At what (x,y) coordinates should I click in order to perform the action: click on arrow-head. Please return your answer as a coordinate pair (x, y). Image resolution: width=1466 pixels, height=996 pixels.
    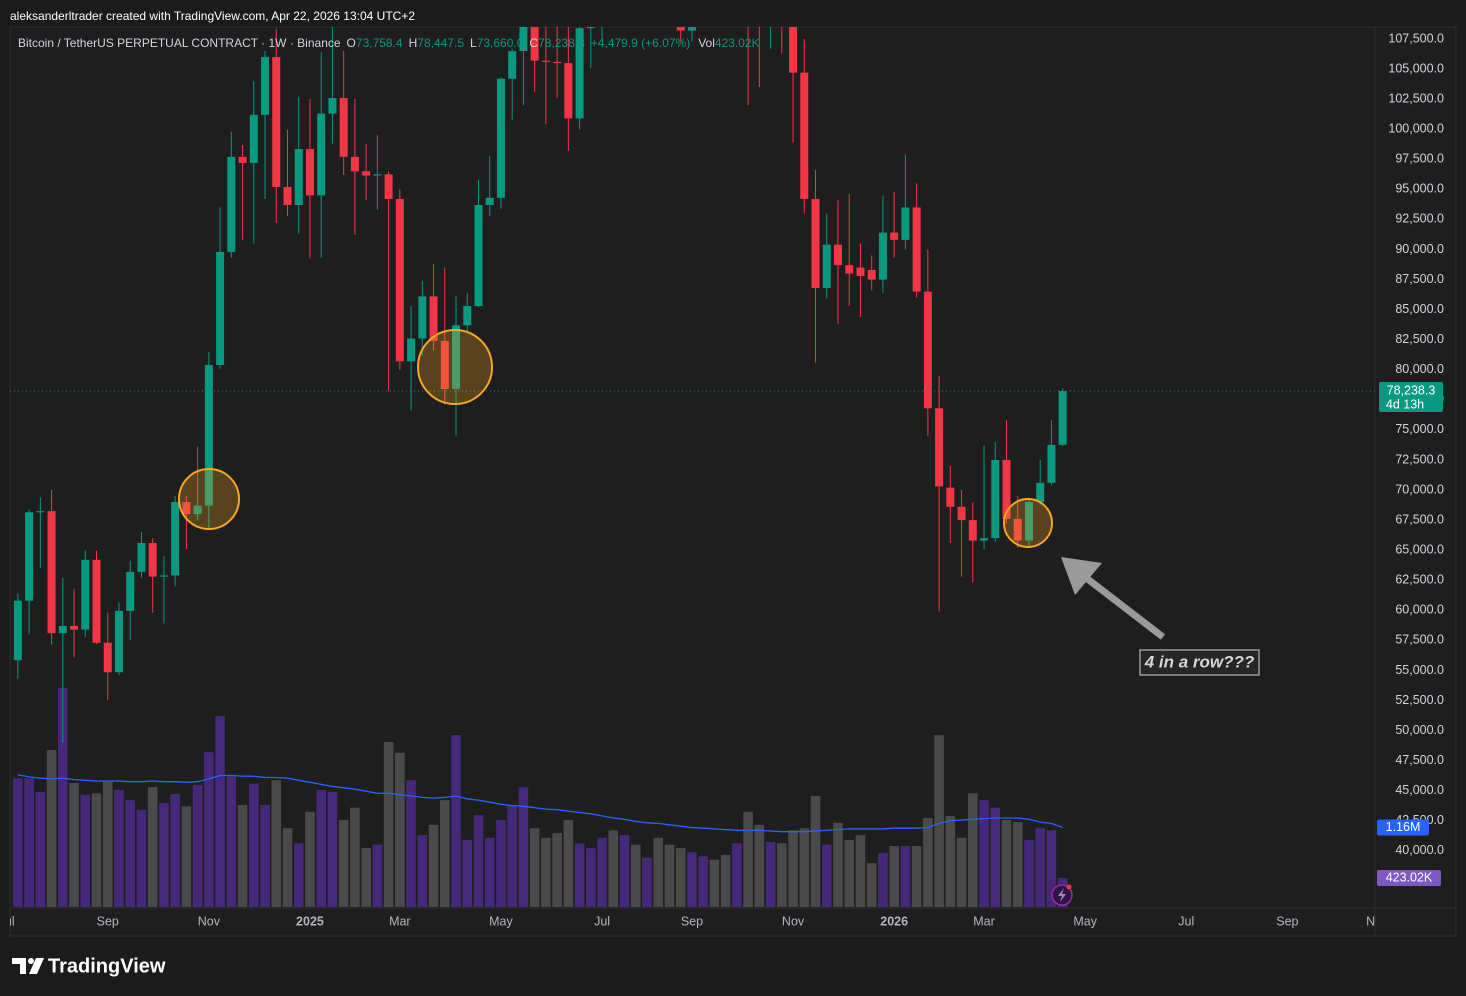
    Looking at the image, I should click on (1081, 576).